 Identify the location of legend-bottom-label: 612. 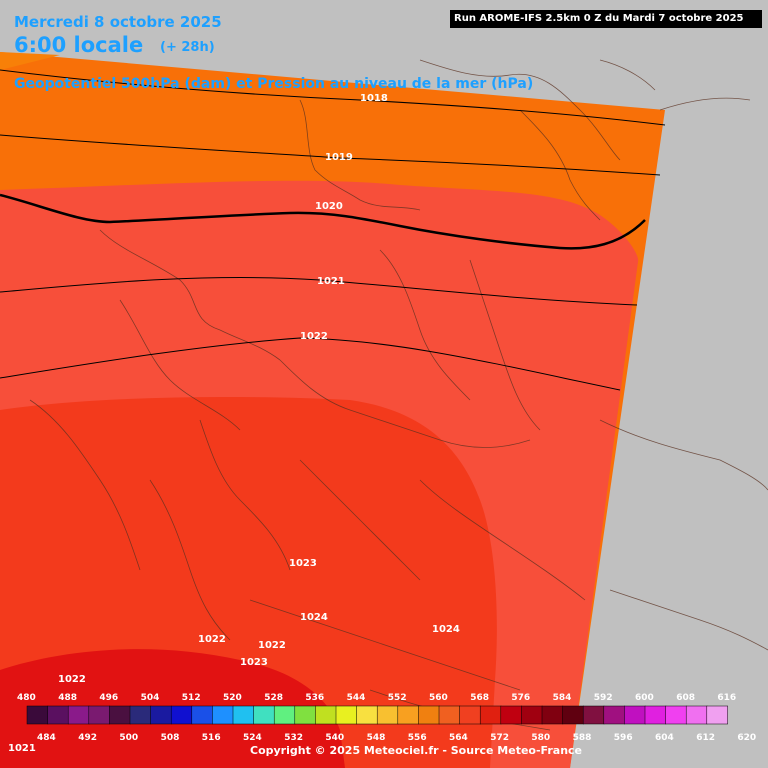
(705, 738).